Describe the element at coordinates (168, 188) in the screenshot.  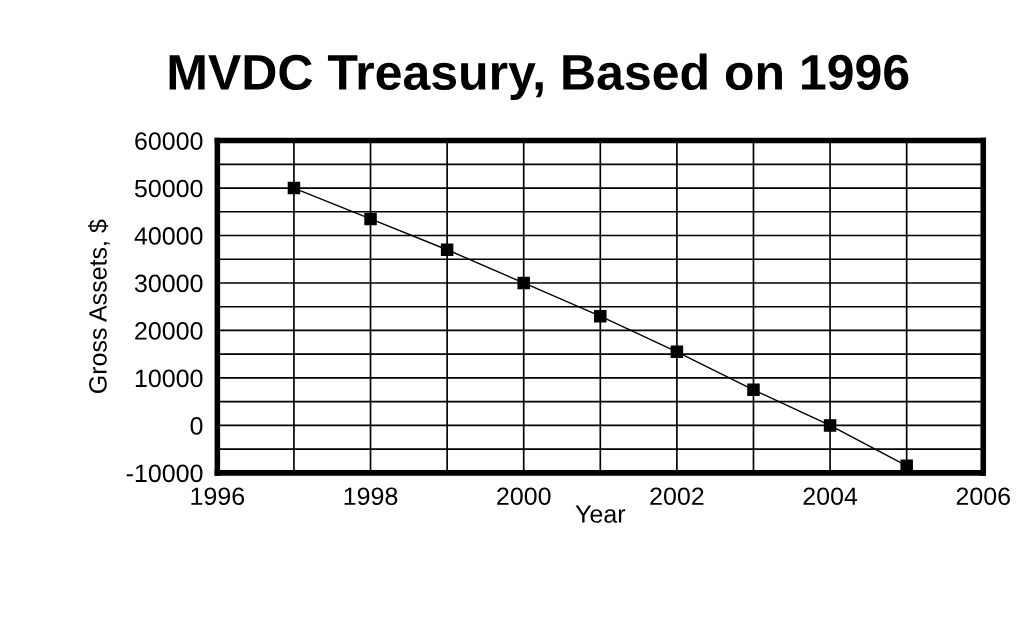
I see `y-tick-label: 50000` at that location.